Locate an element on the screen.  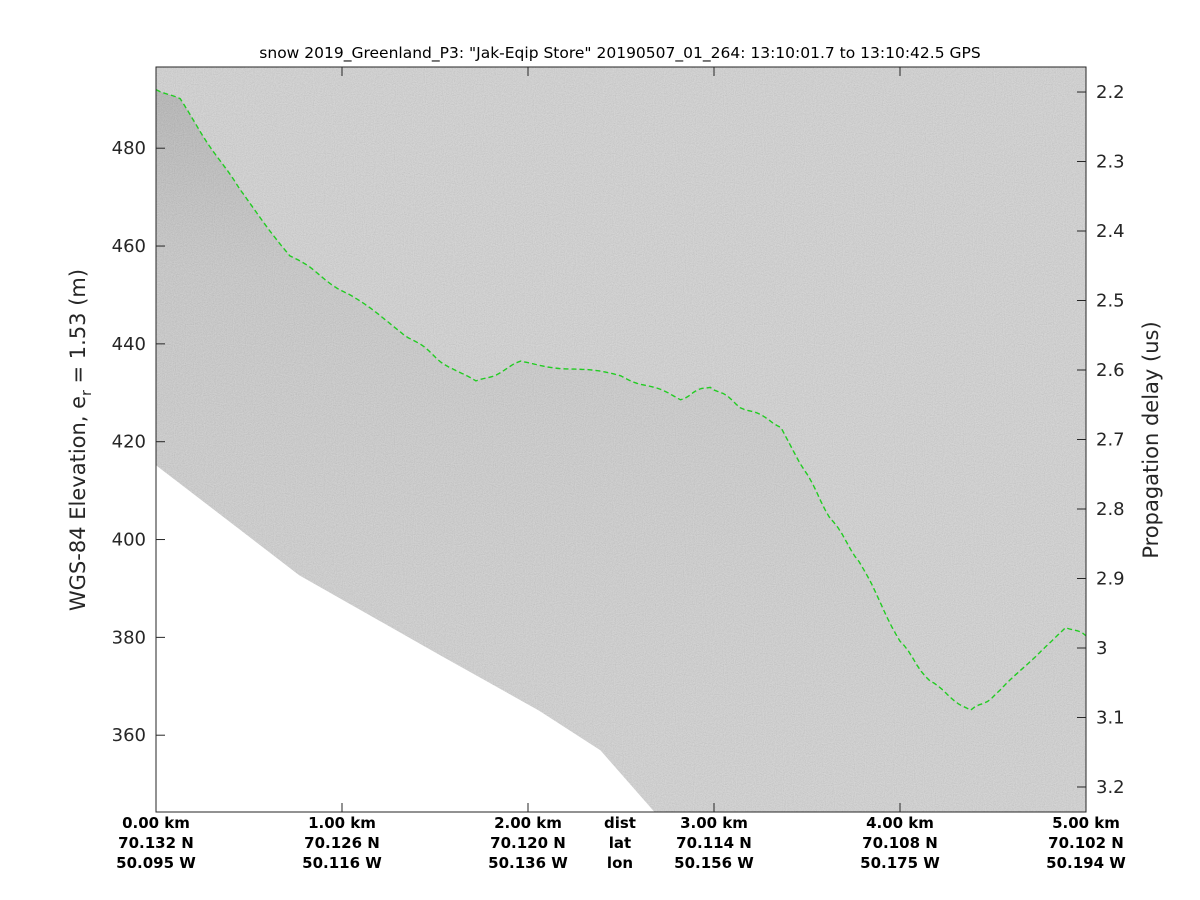
y-left-tick-label: 360 is located at coordinates (129, 735).